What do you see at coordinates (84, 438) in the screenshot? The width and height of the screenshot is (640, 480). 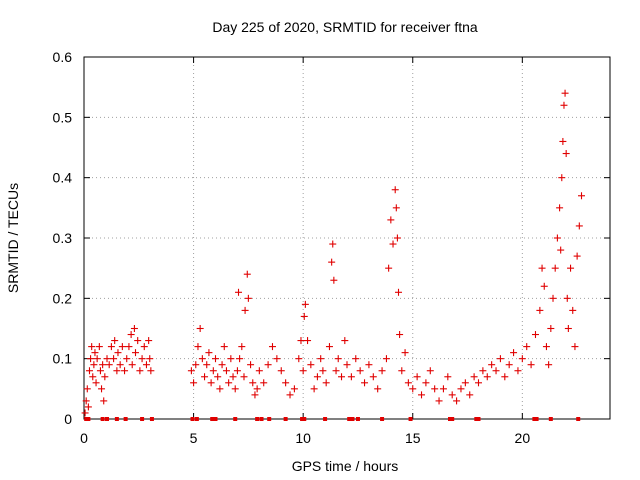 I see `x-tick-label: 0` at bounding box center [84, 438].